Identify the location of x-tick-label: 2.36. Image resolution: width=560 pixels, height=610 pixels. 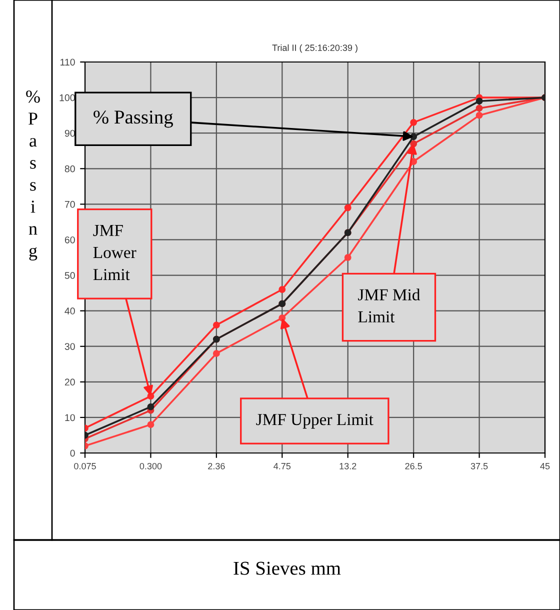
(216, 466).